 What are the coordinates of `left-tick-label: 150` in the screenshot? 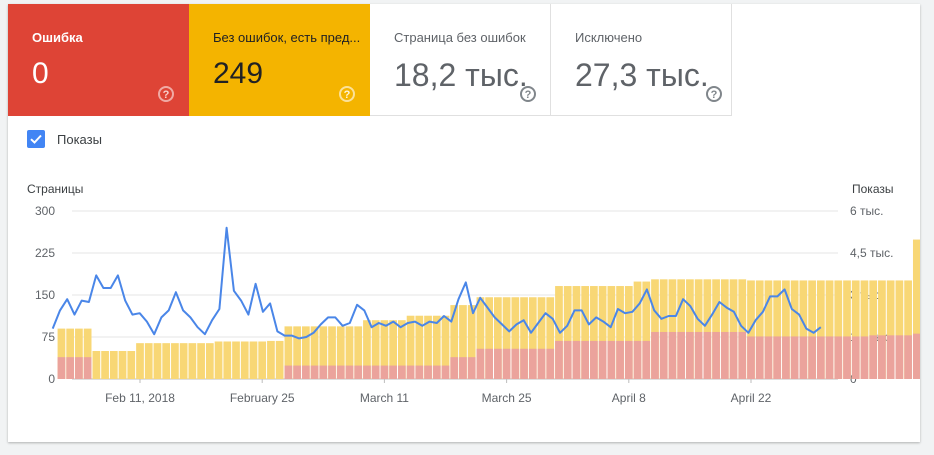 It's located at (45, 295).